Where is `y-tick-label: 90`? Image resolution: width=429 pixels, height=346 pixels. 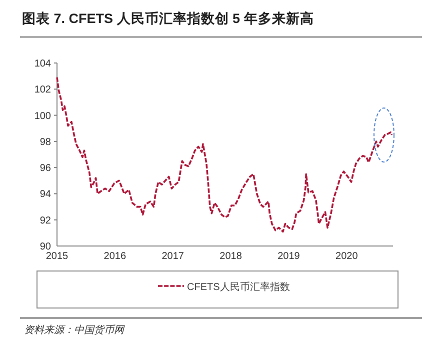 y-tick-label: 90 is located at coordinates (46, 247).